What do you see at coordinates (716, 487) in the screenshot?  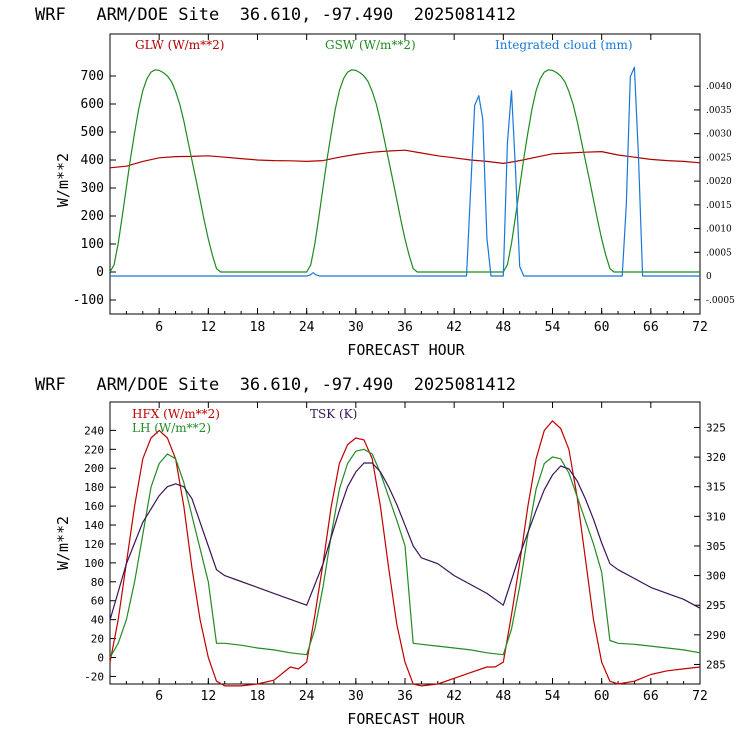 I see `y2-tick-label: 315` at bounding box center [716, 487].